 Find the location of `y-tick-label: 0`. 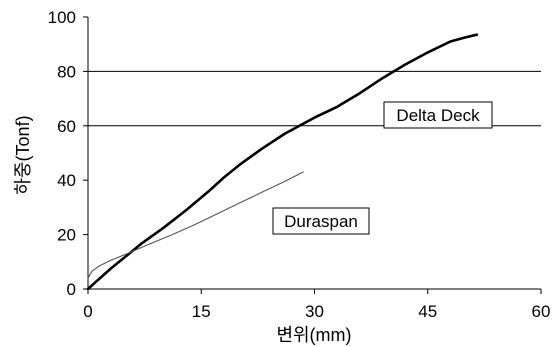

y-tick-label: 0 is located at coordinates (71, 289).